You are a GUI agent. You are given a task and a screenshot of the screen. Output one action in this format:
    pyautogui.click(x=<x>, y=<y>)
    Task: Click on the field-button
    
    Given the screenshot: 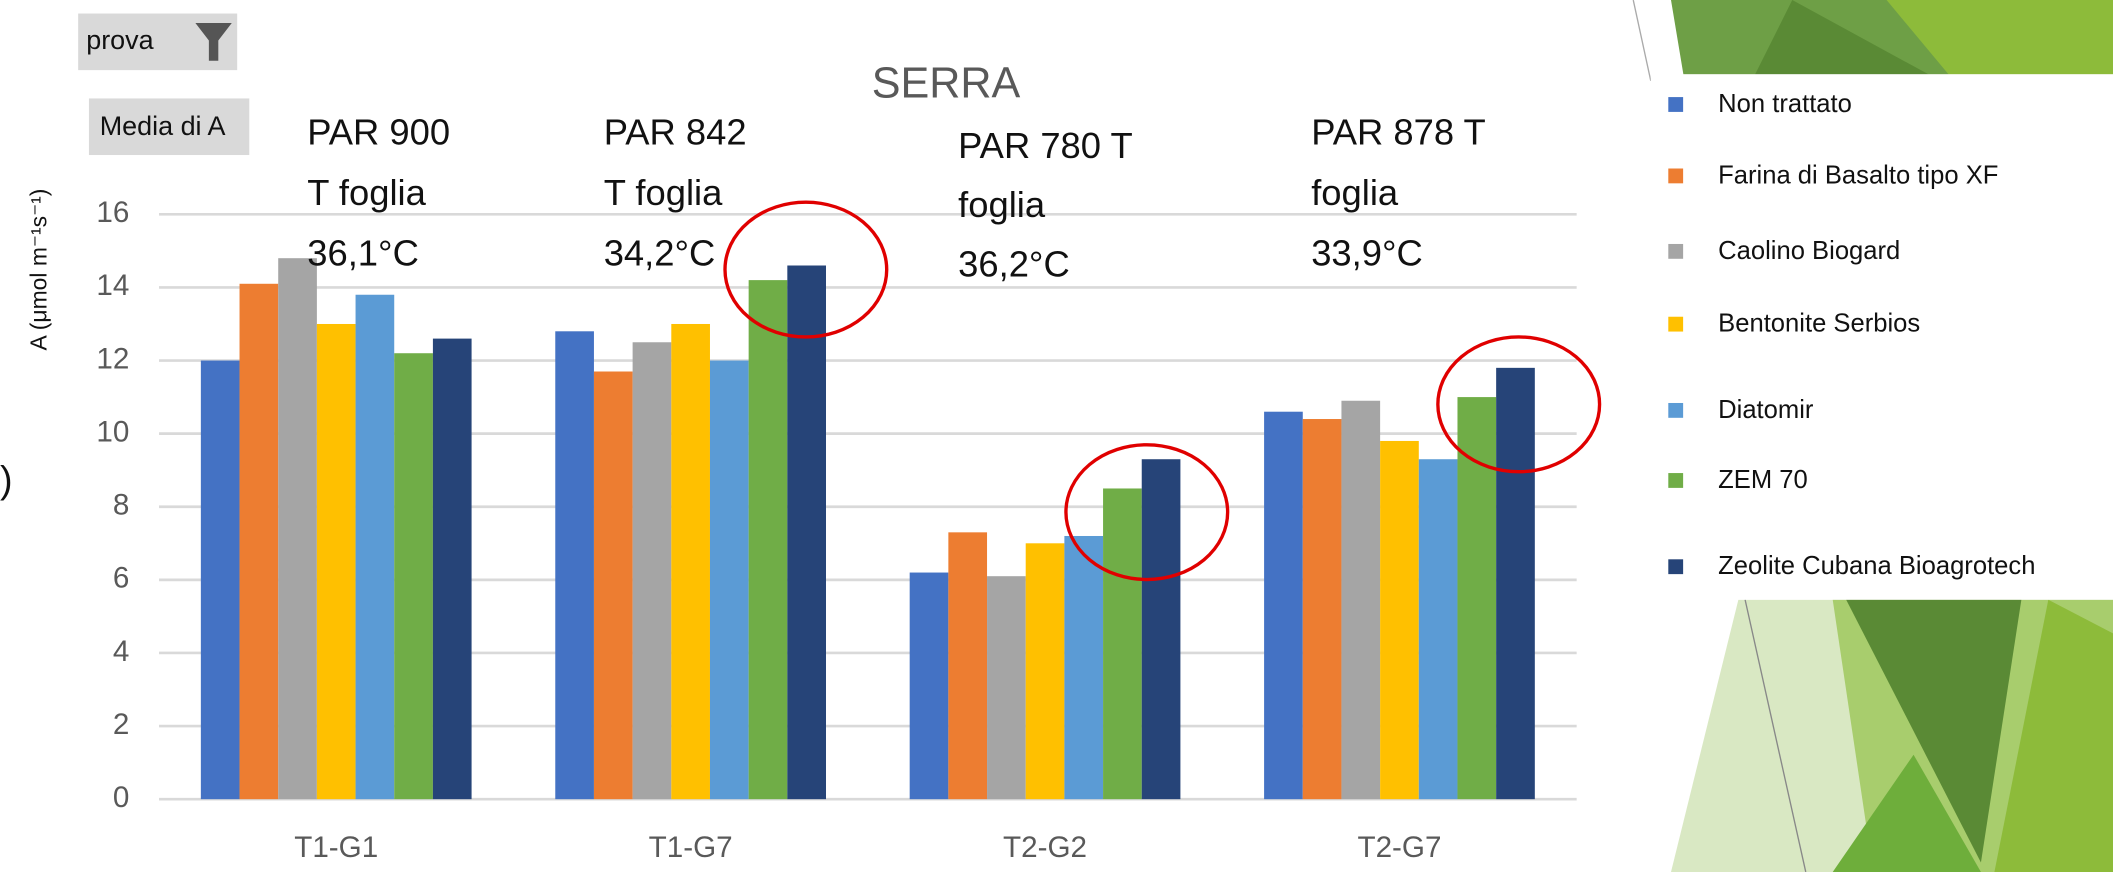 What is the action you would take?
    pyautogui.click(x=169, y=127)
    